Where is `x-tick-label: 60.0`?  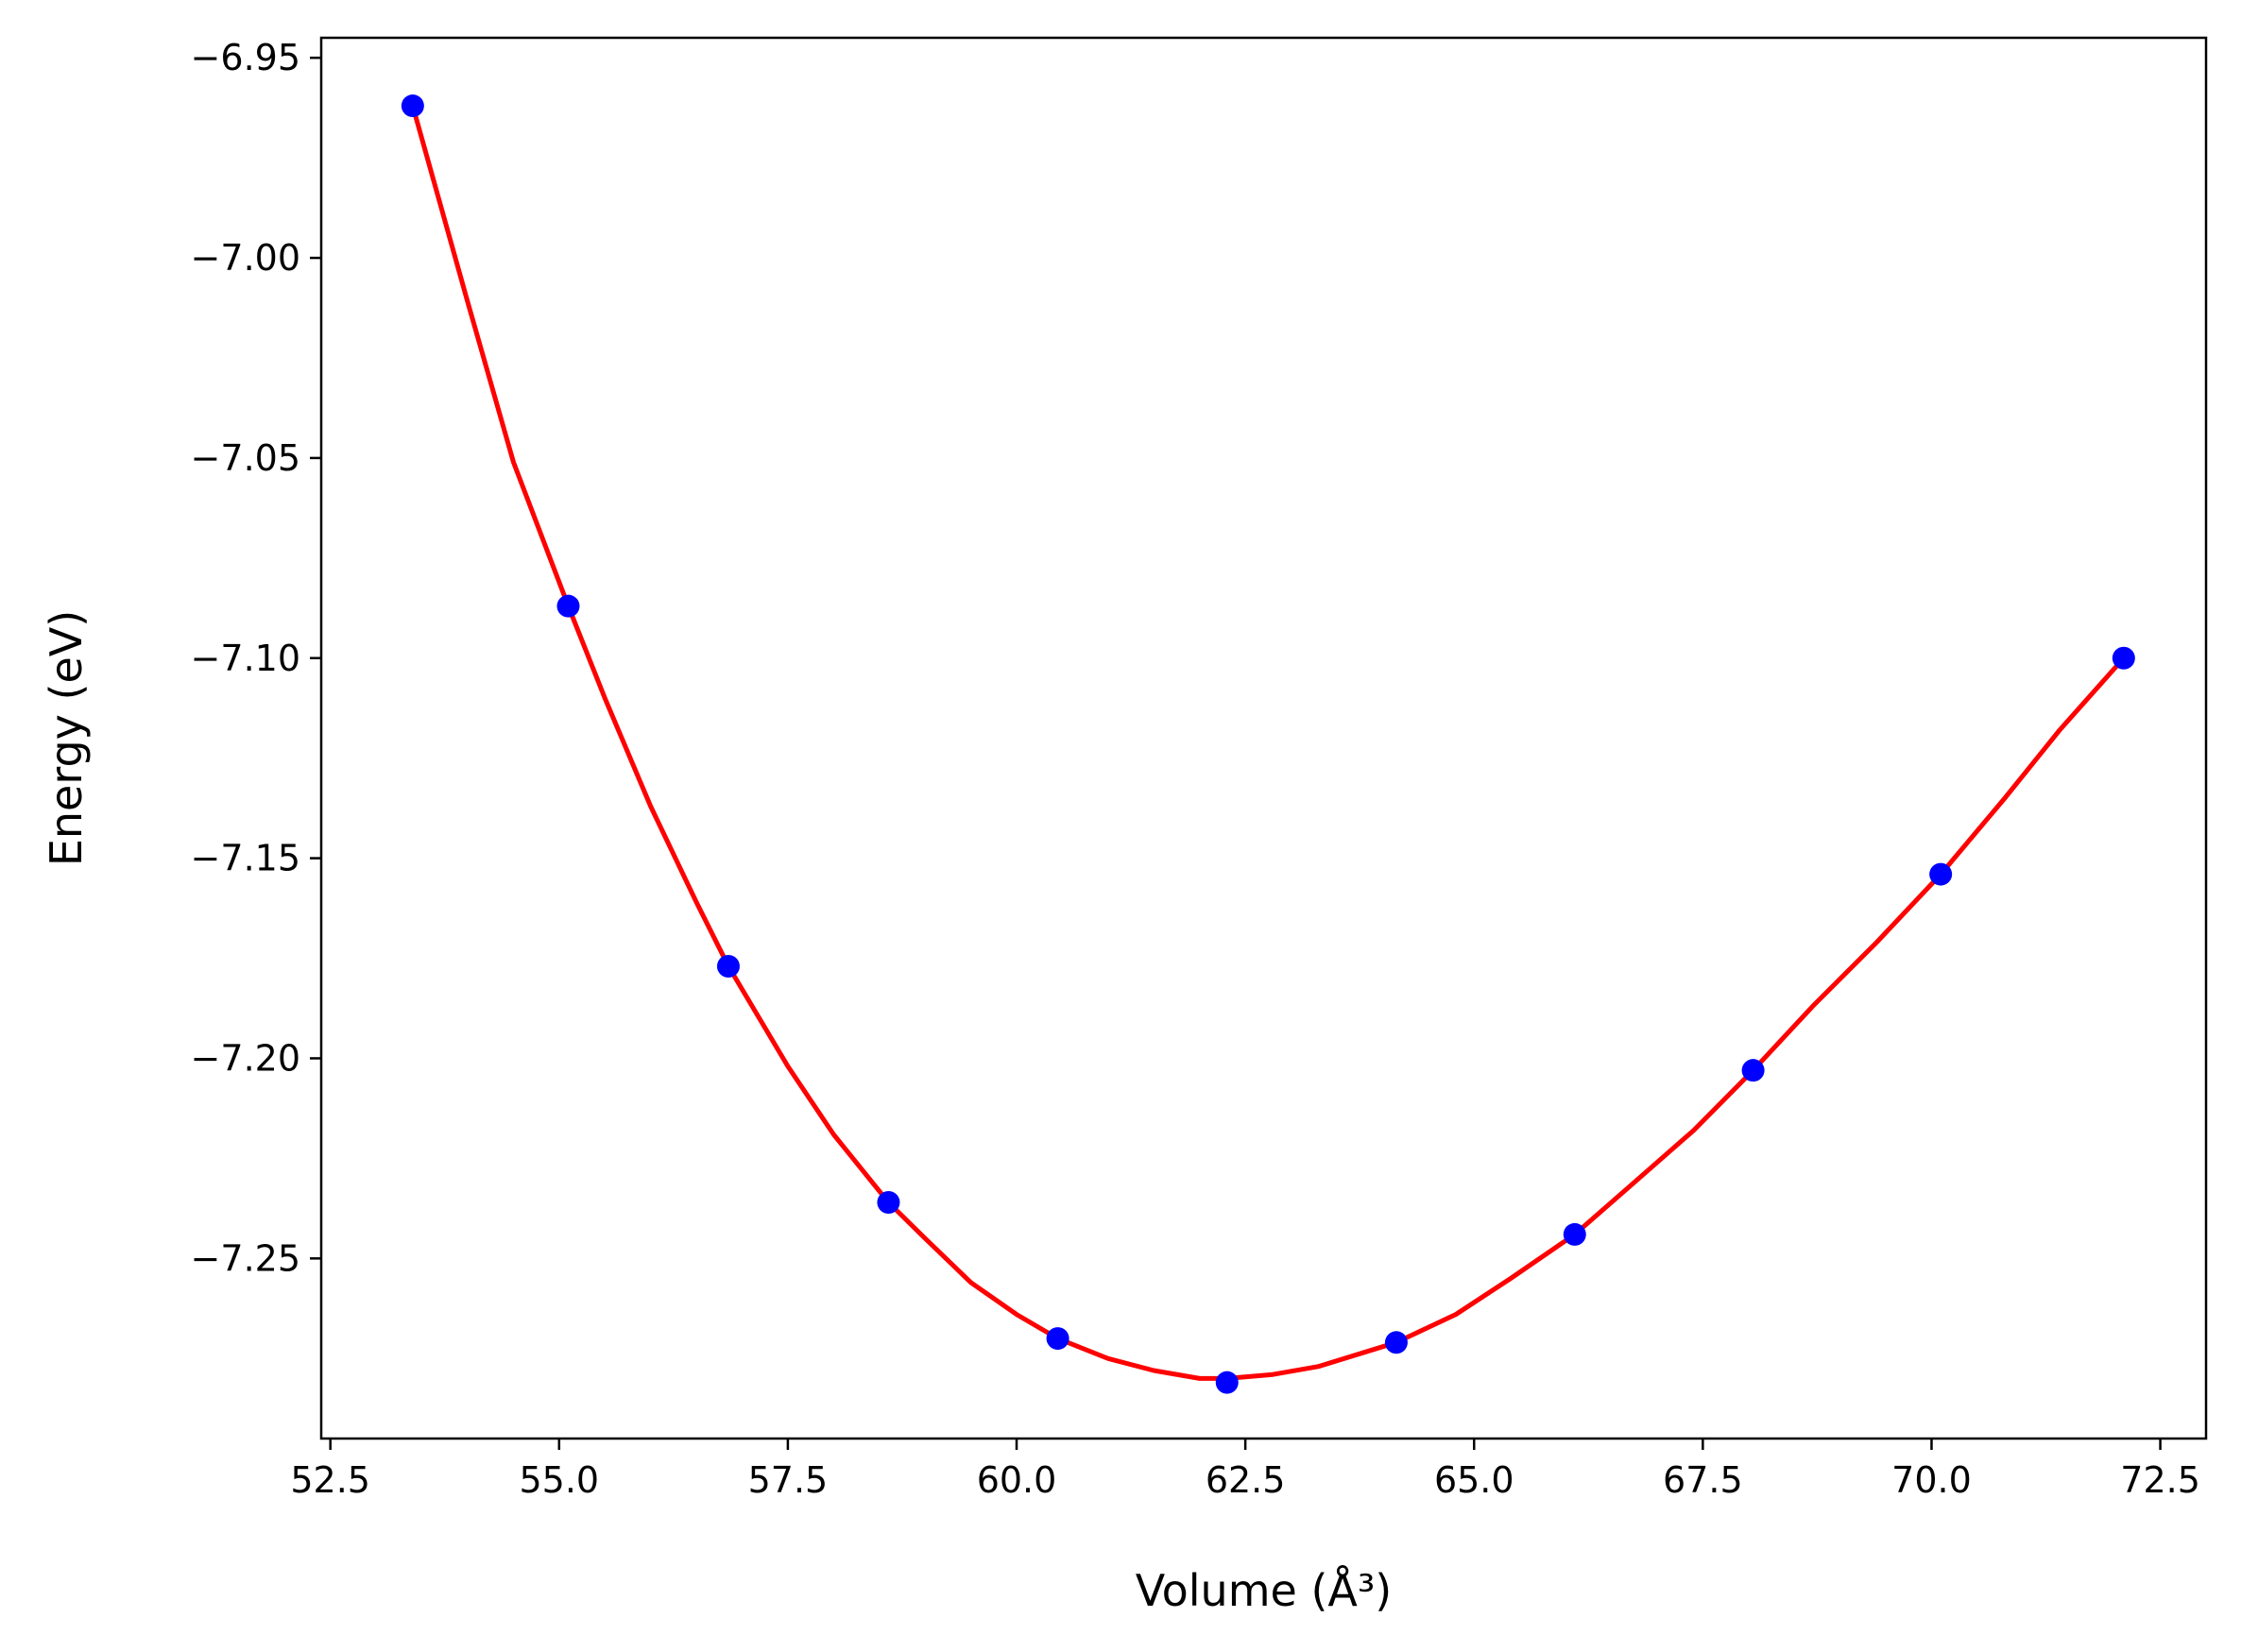 x-tick-label: 60.0 is located at coordinates (1017, 1480).